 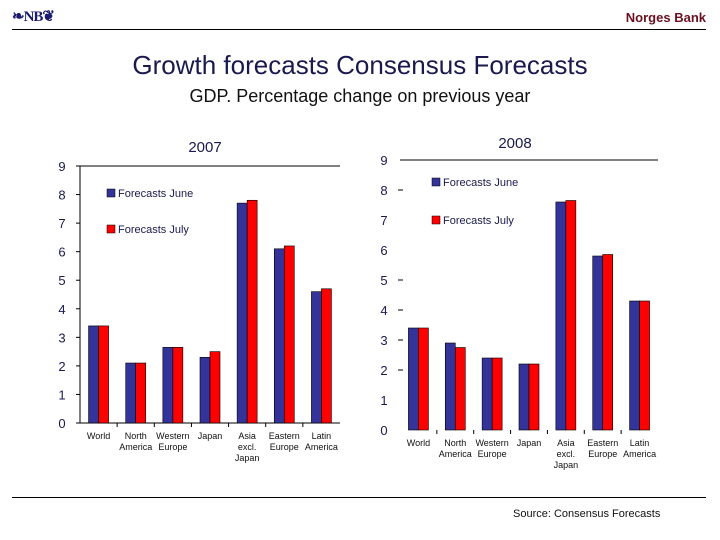 What do you see at coordinates (360, 65) in the screenshot?
I see `page-title: Growth forecasts Consensus Forecasts` at bounding box center [360, 65].